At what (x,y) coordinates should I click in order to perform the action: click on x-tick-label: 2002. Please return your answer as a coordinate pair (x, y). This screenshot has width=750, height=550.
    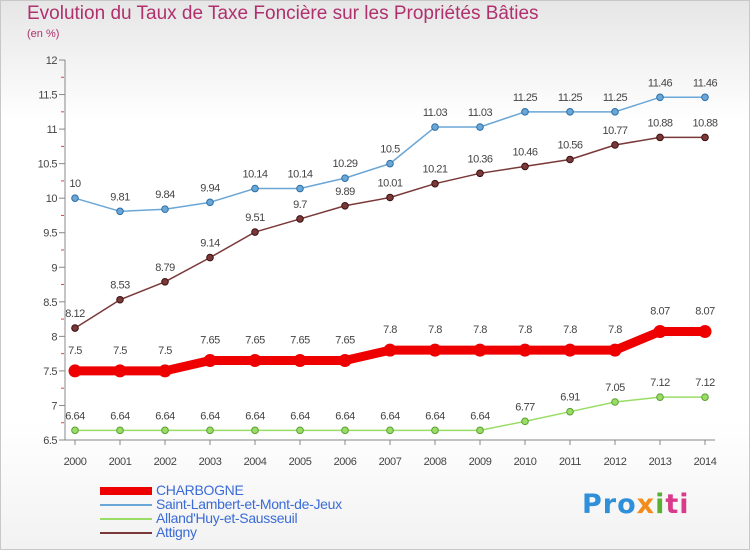
    Looking at the image, I should click on (165, 462).